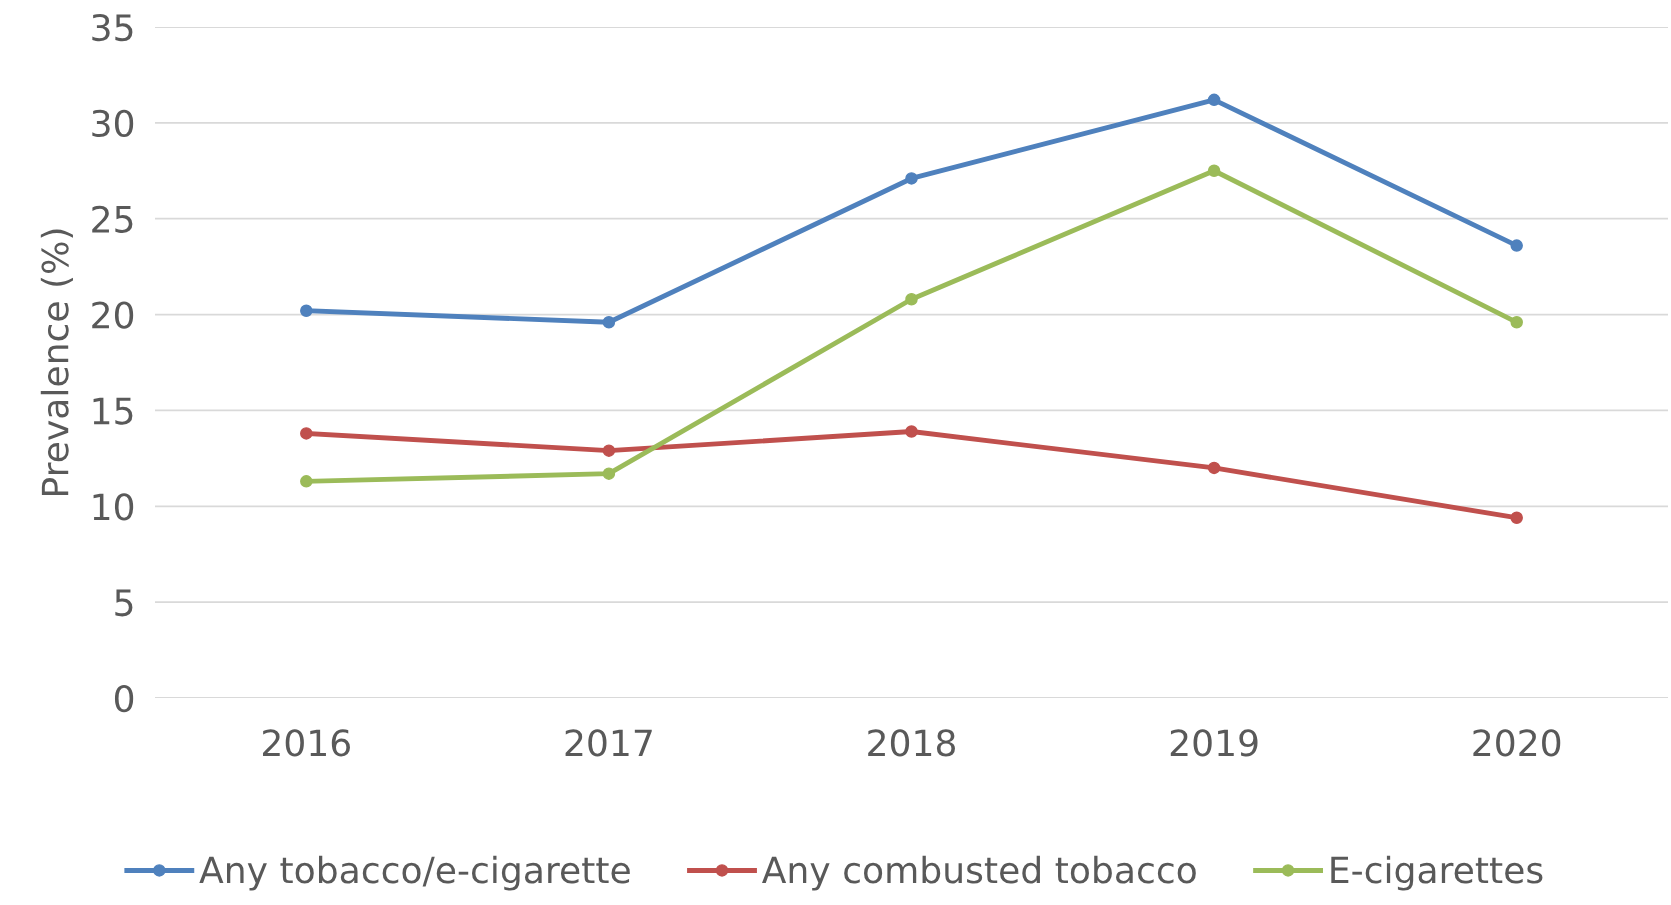  I want to click on x-tick-label: 2020, so click(1517, 743).